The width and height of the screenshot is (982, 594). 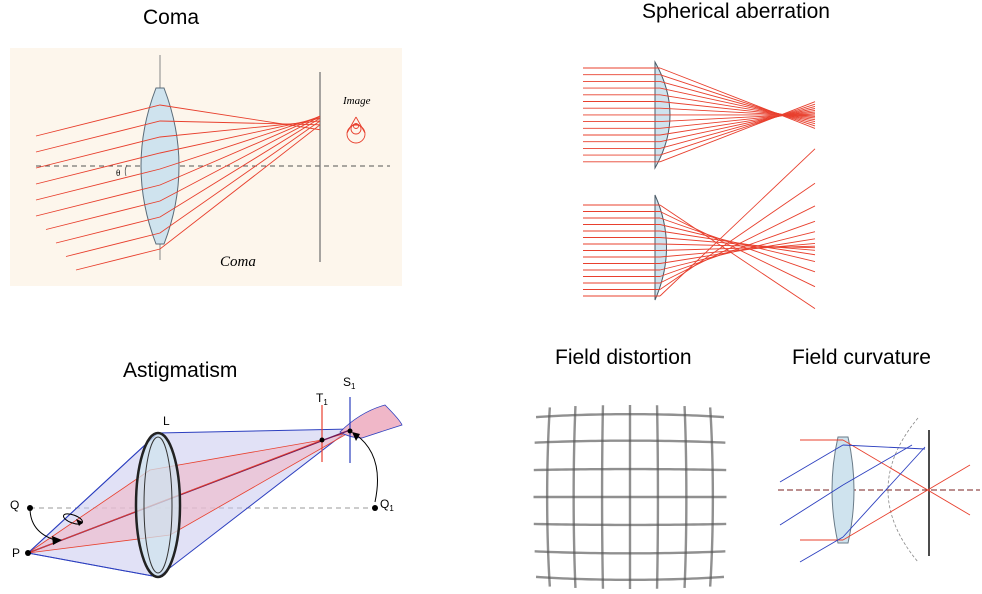 What do you see at coordinates (30, 508) in the screenshot?
I see `point-q` at bounding box center [30, 508].